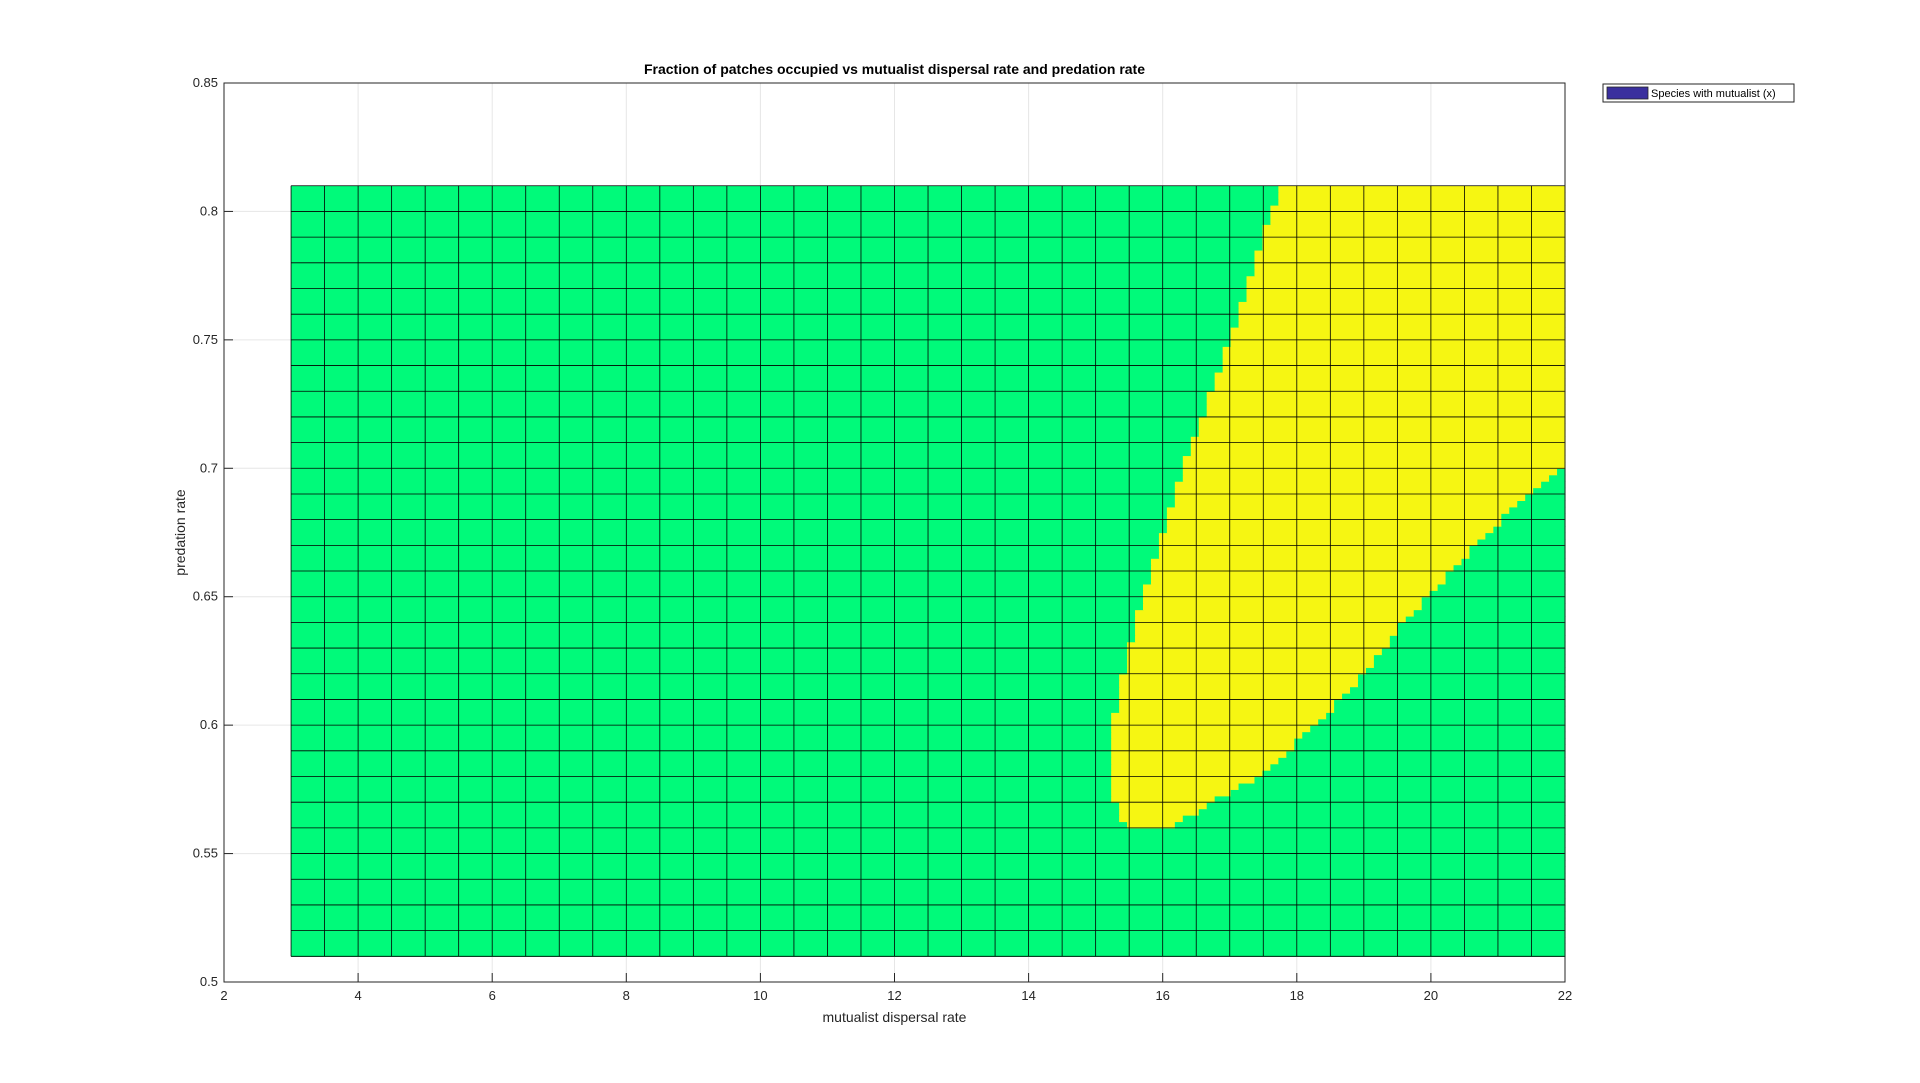 The width and height of the screenshot is (1920, 1083). What do you see at coordinates (357, 995) in the screenshot?
I see `x-tick-label: 4` at bounding box center [357, 995].